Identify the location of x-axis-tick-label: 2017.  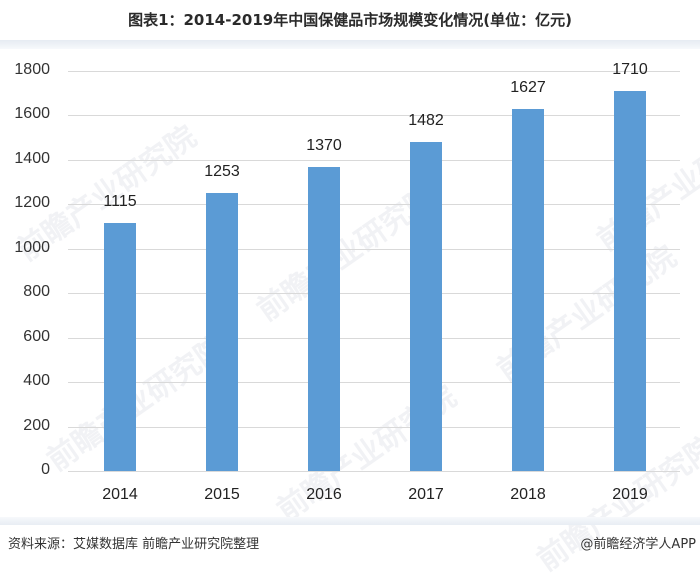
(426, 494).